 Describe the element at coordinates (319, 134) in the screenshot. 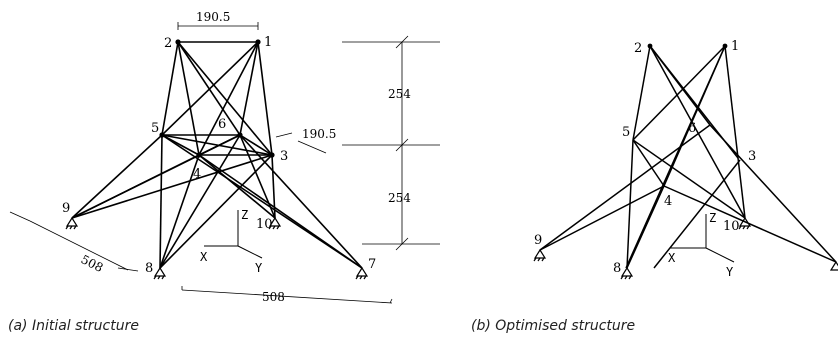

I see `dim-middle-width: 190.5` at that location.